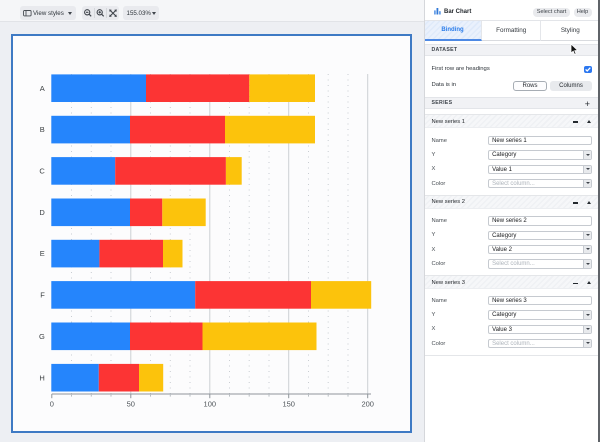 Image resolution: width=600 pixels, height=442 pixels. Describe the element at coordinates (288, 404) in the screenshot. I see `svg-text: 150` at that location.